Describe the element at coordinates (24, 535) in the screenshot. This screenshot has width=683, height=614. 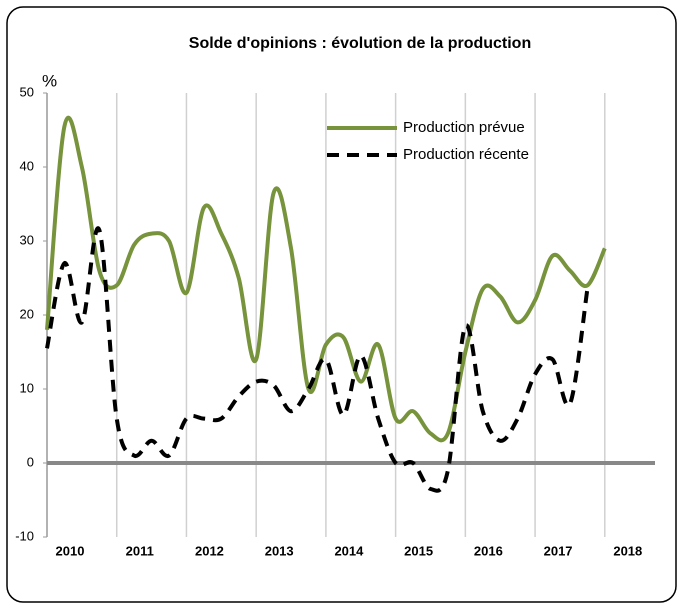
I see `y-tick-label: -10` at that location.